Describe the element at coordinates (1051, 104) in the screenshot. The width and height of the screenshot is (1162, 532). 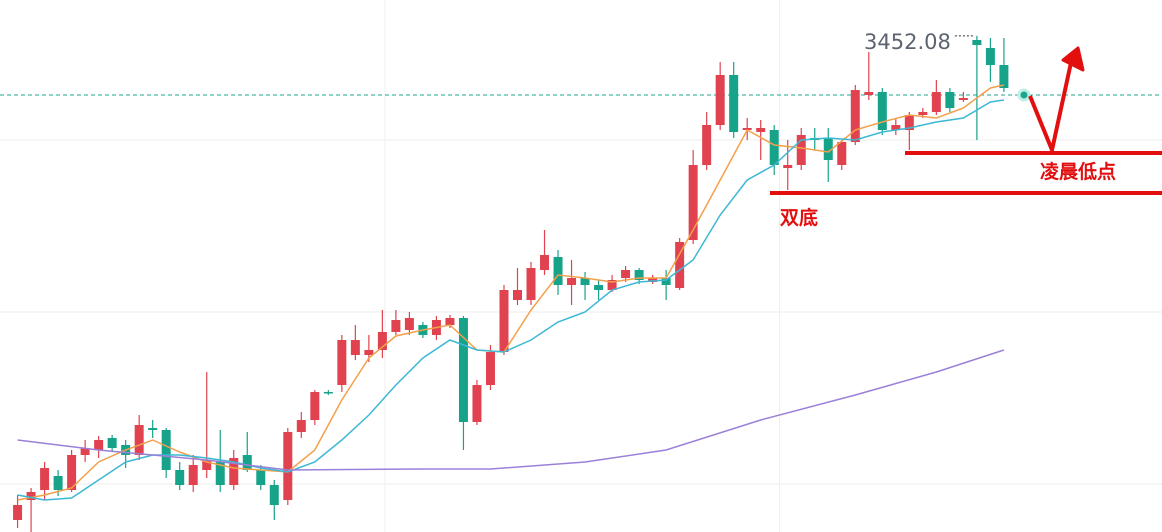
I see `trend-arrow` at that location.